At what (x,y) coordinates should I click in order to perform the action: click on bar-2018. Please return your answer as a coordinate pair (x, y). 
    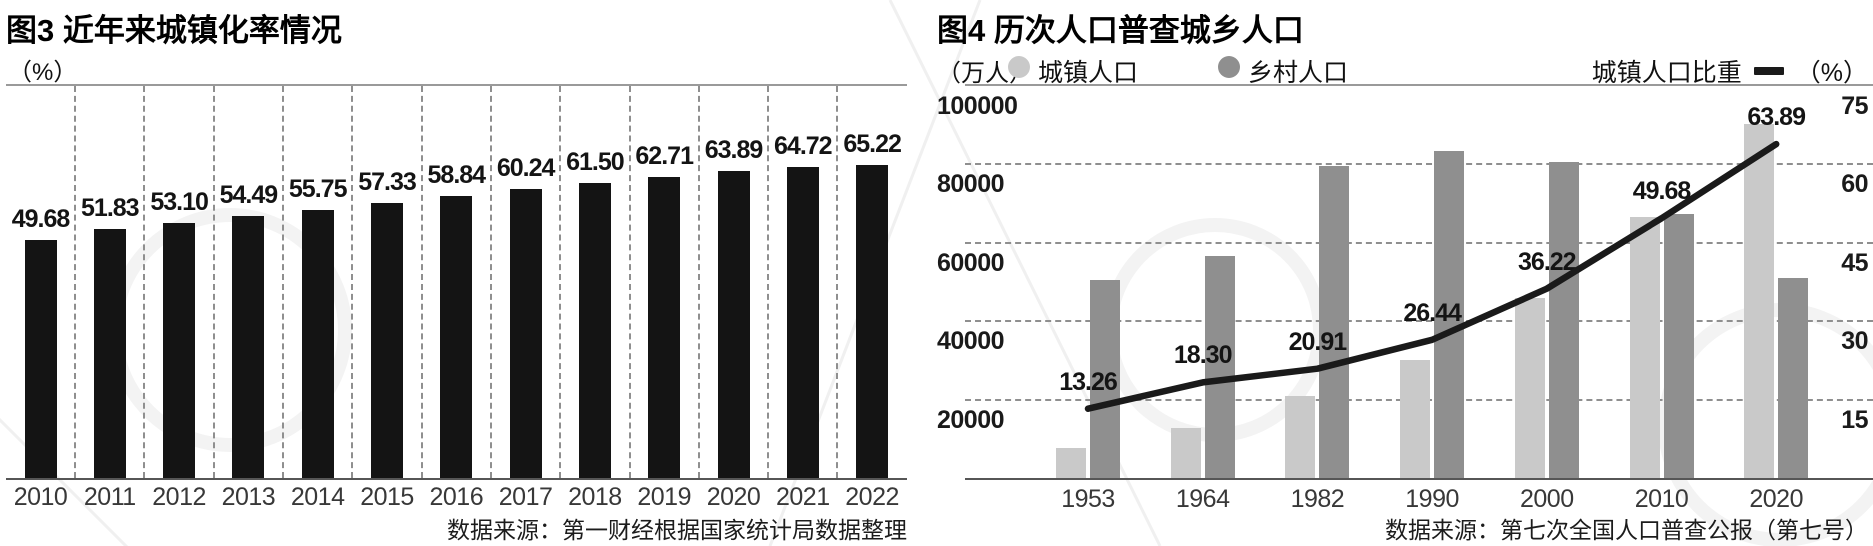
    Looking at the image, I should click on (594, 330).